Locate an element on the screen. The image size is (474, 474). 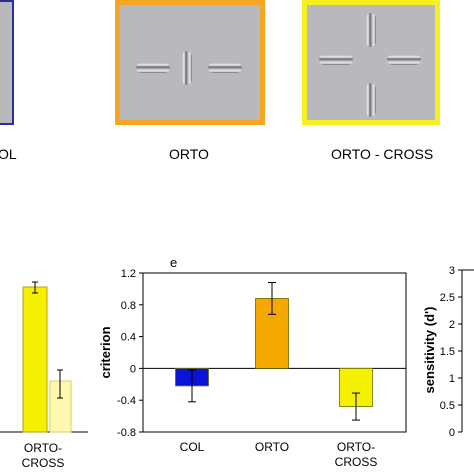
stimulus-col is located at coordinates (7, 62).